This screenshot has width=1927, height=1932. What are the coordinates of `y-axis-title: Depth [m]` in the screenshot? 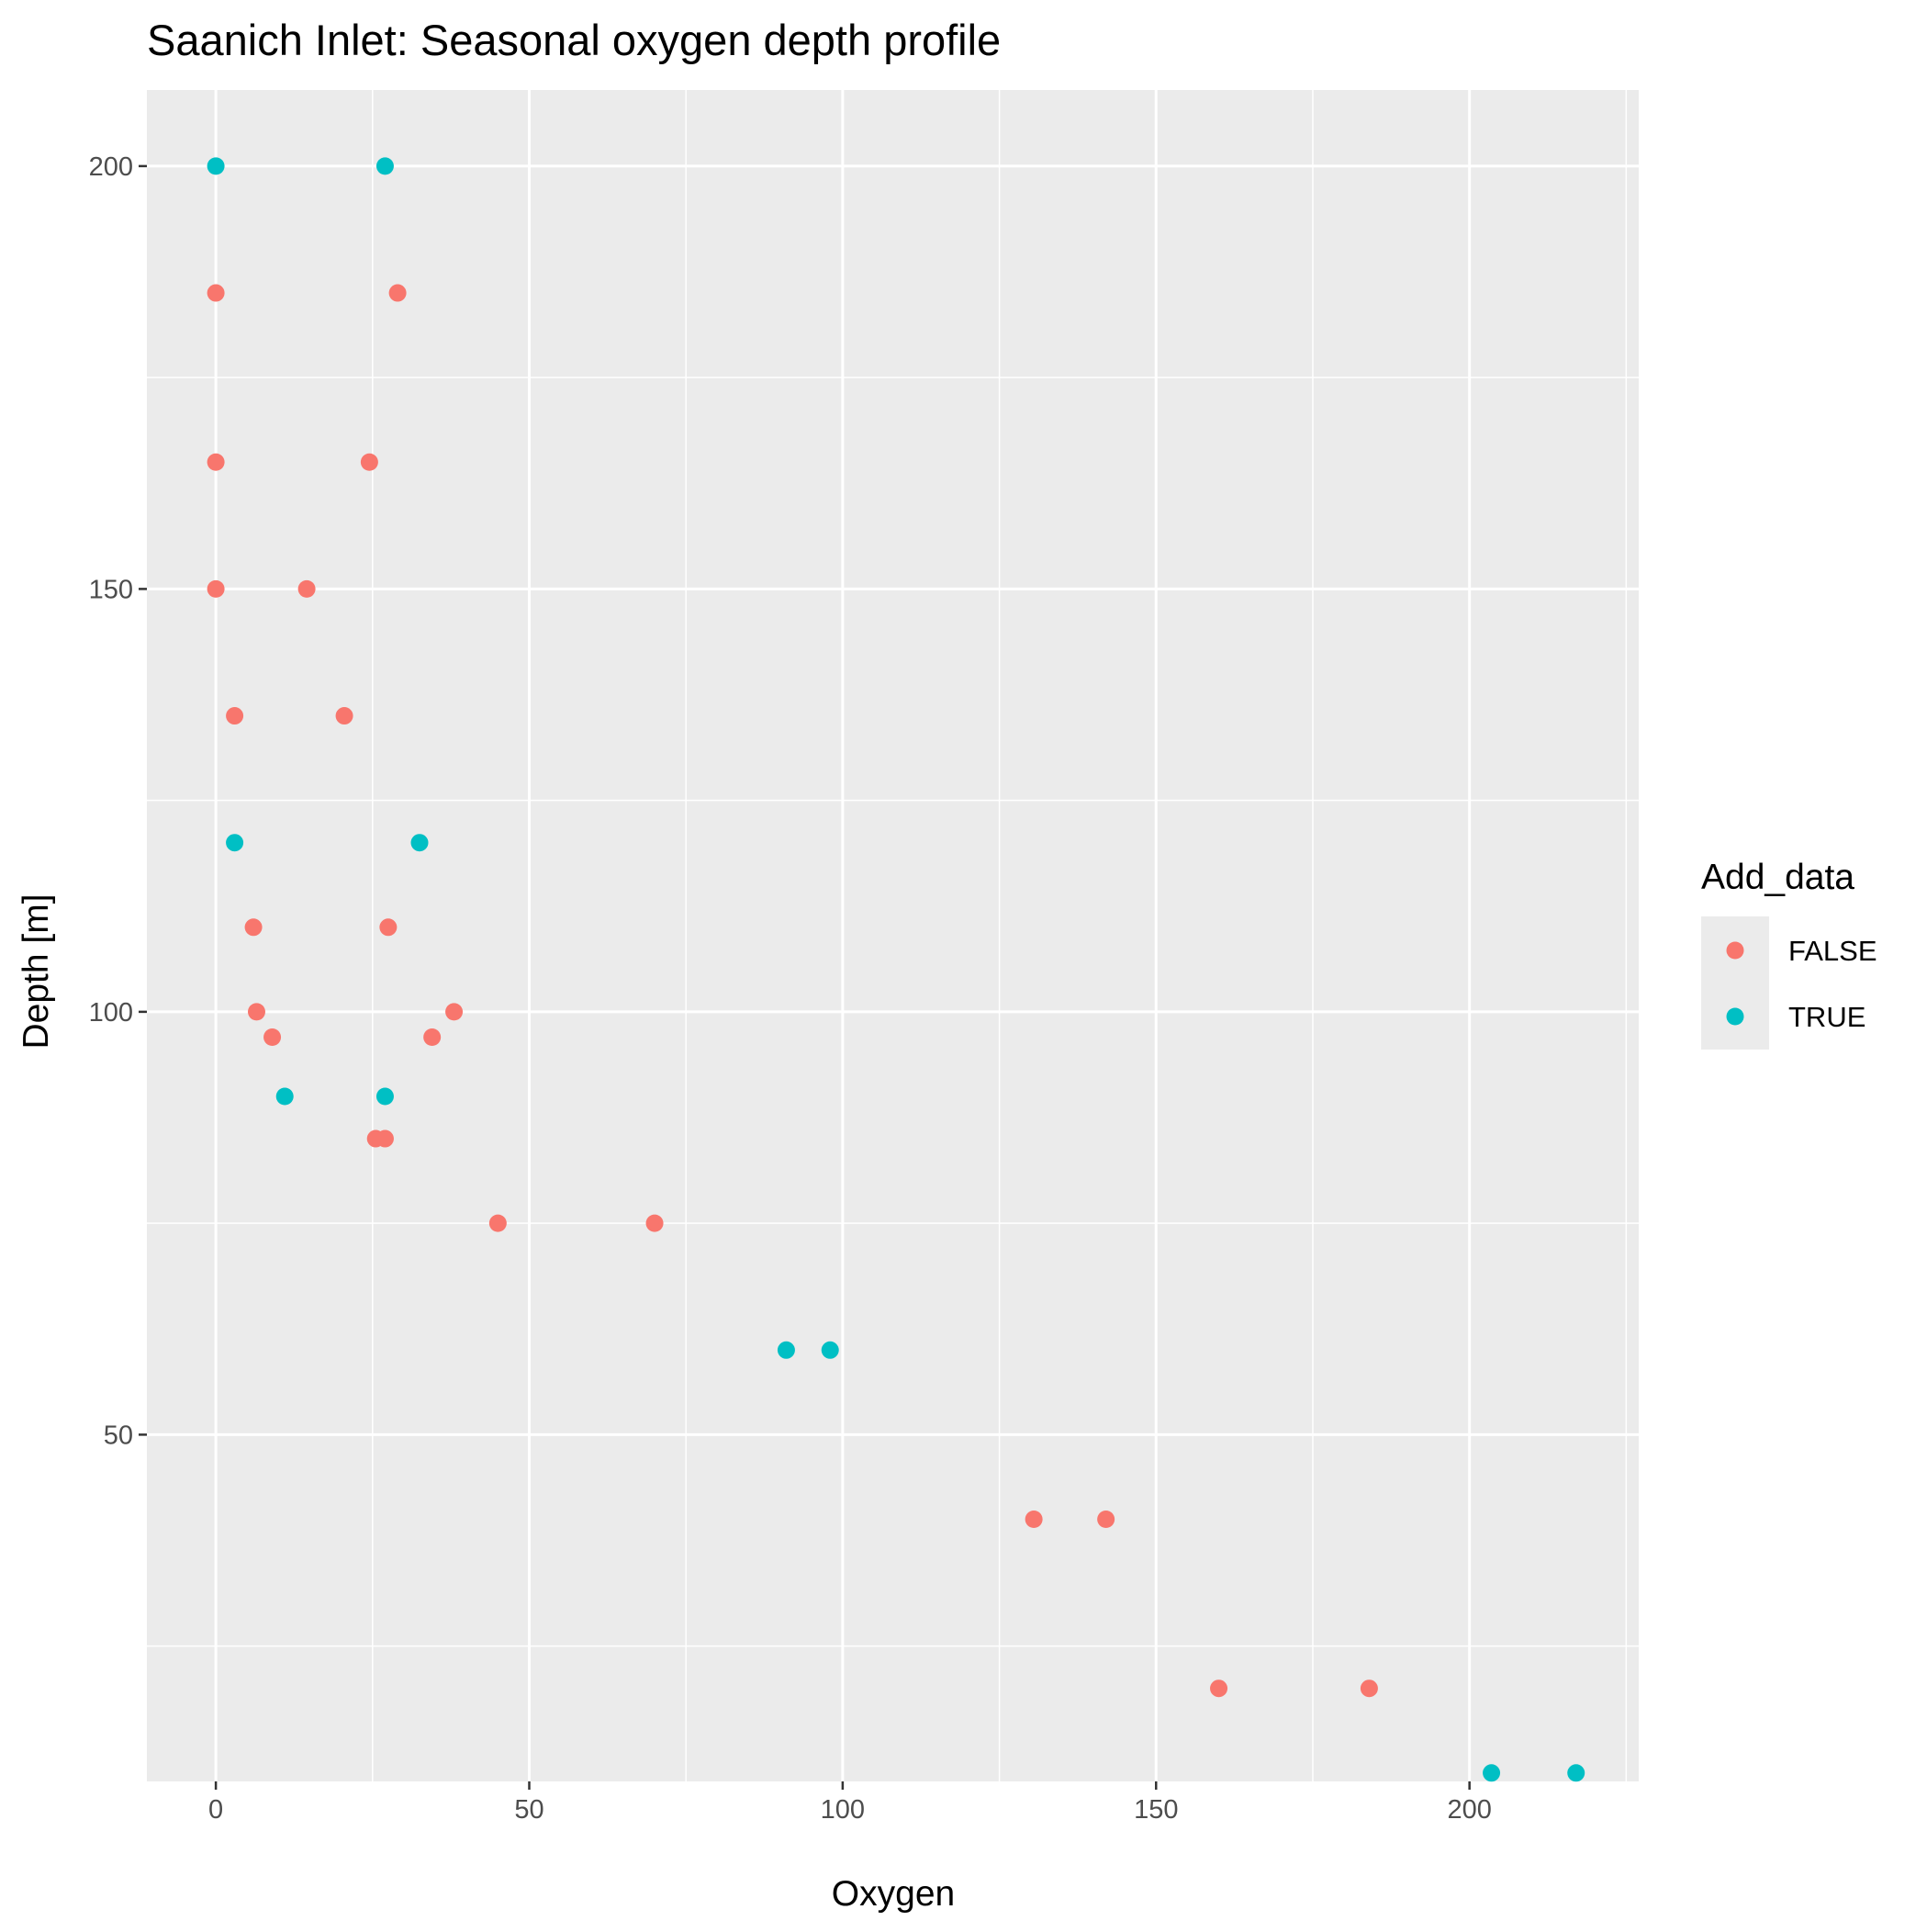 It's located at (36, 971).